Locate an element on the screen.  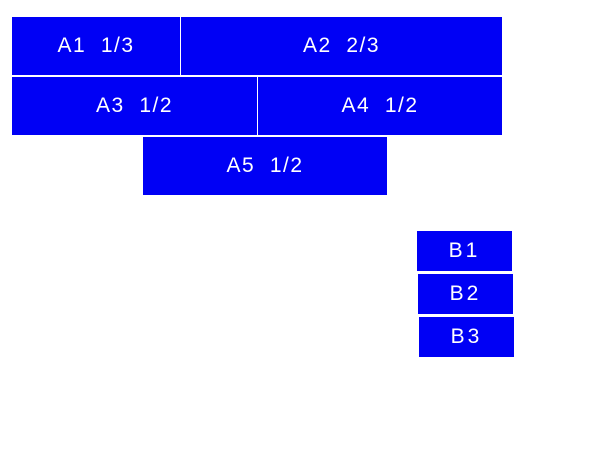
box-b3: B3 is located at coordinates (466, 337).